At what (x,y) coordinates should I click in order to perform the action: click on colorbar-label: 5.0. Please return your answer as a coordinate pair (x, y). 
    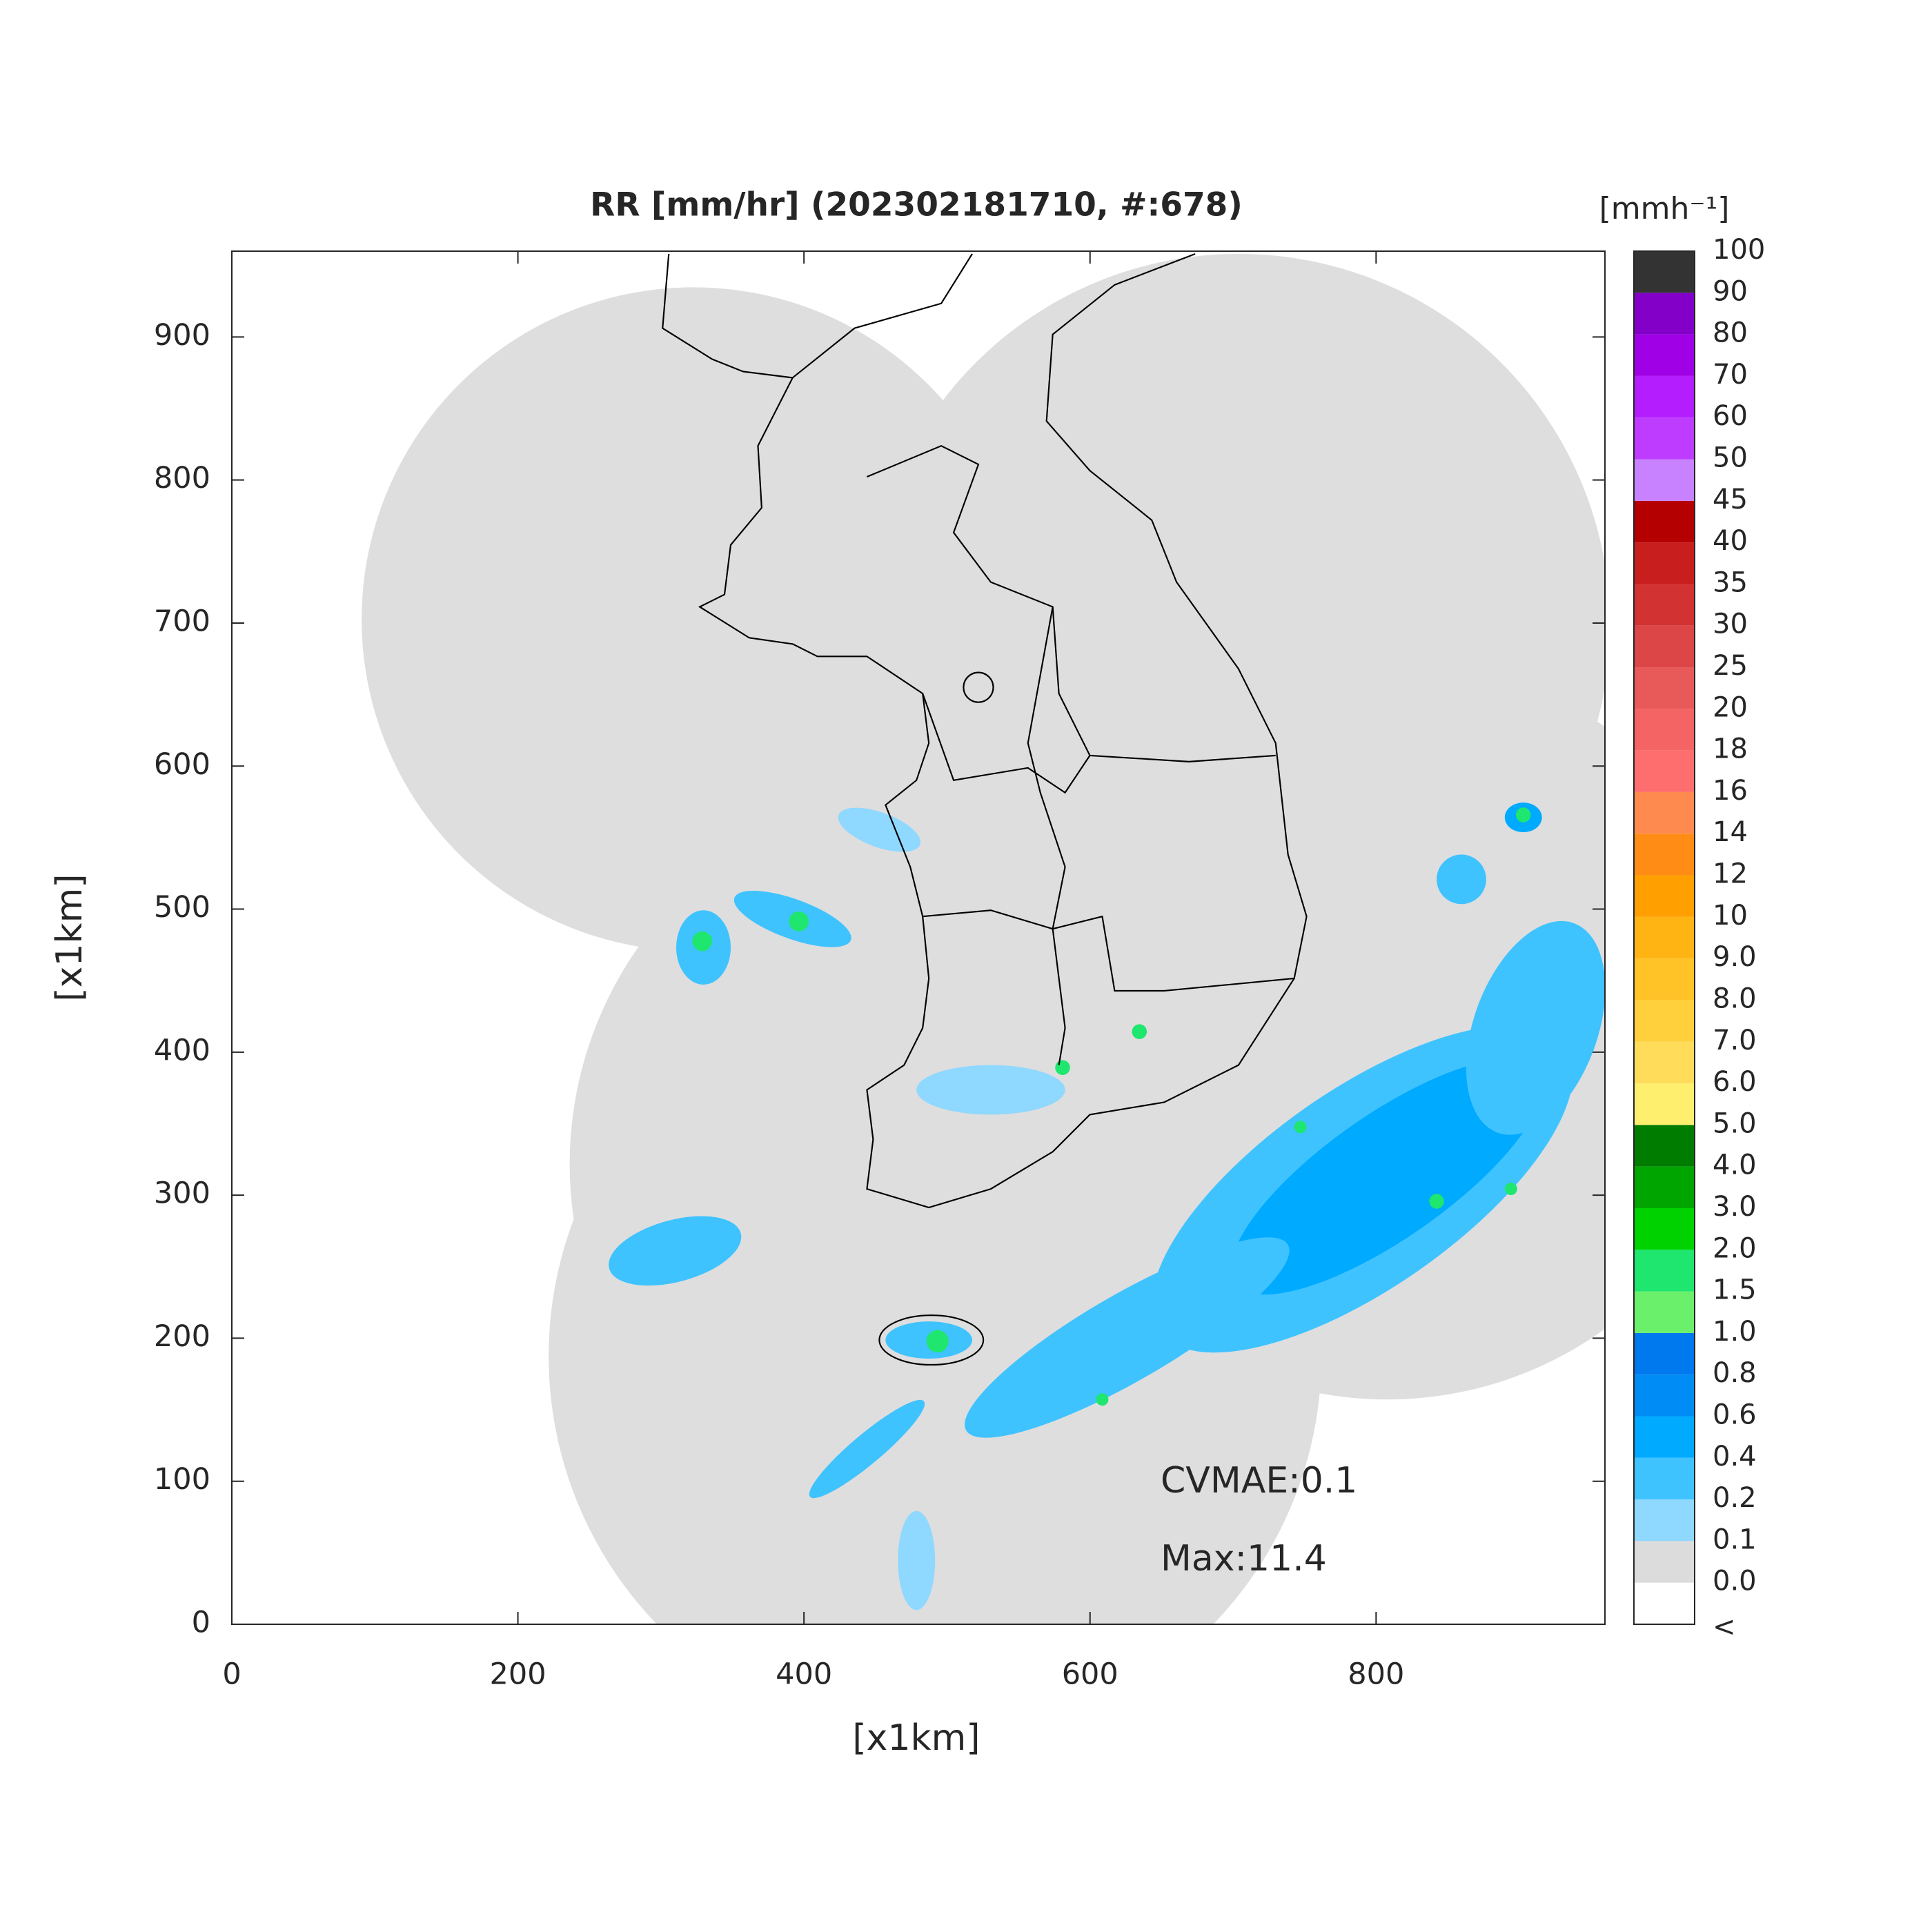
    Looking at the image, I should click on (1735, 1123).